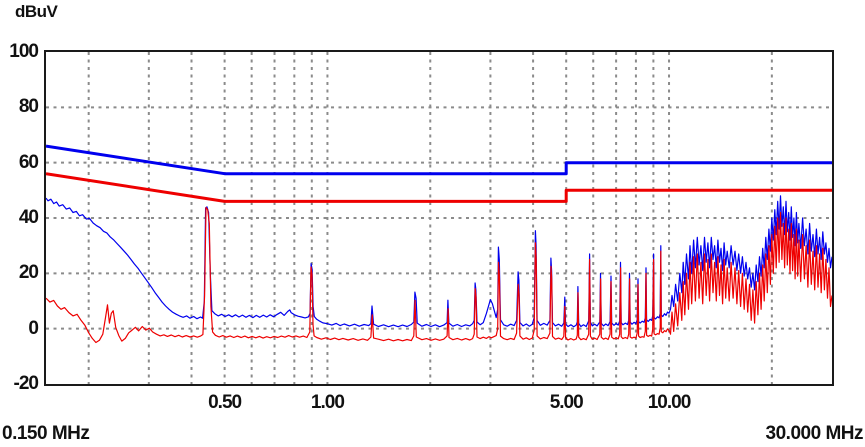 The image size is (865, 447). I want to click on y-tick-label: 0, so click(33, 328).